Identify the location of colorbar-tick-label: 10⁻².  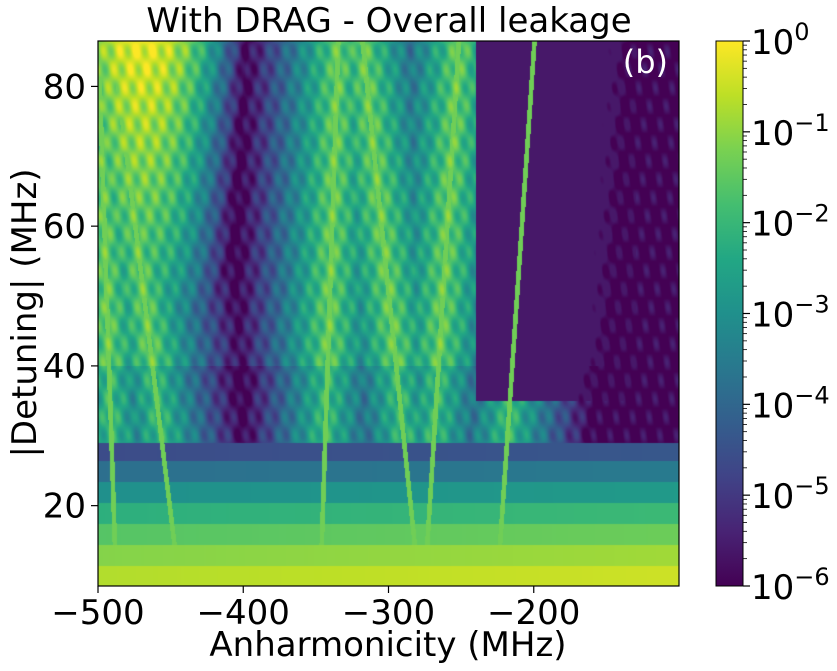
(790, 222).